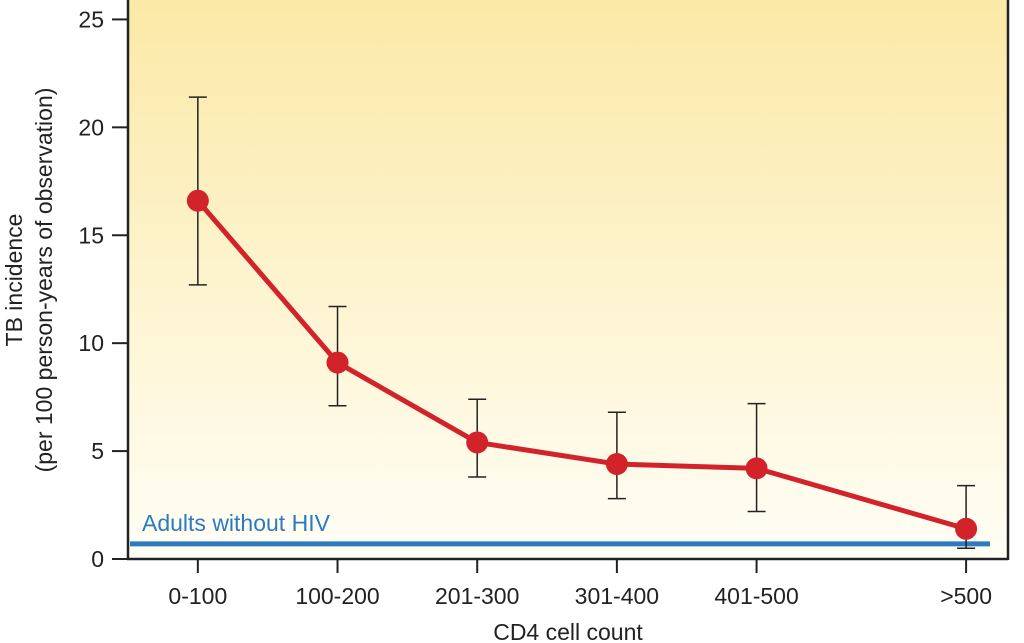  What do you see at coordinates (337, 596) in the screenshot?
I see `x-tick-label-1: 100-200` at bounding box center [337, 596].